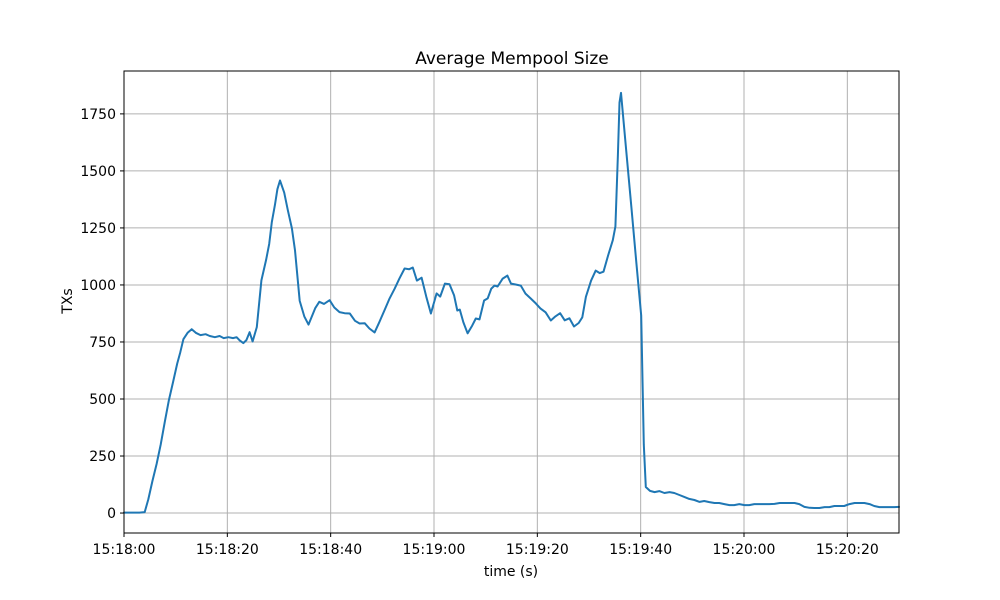 The height and width of the screenshot is (600, 1000). Describe the element at coordinates (98, 229) in the screenshot. I see `y-tick-label: 1250` at that location.